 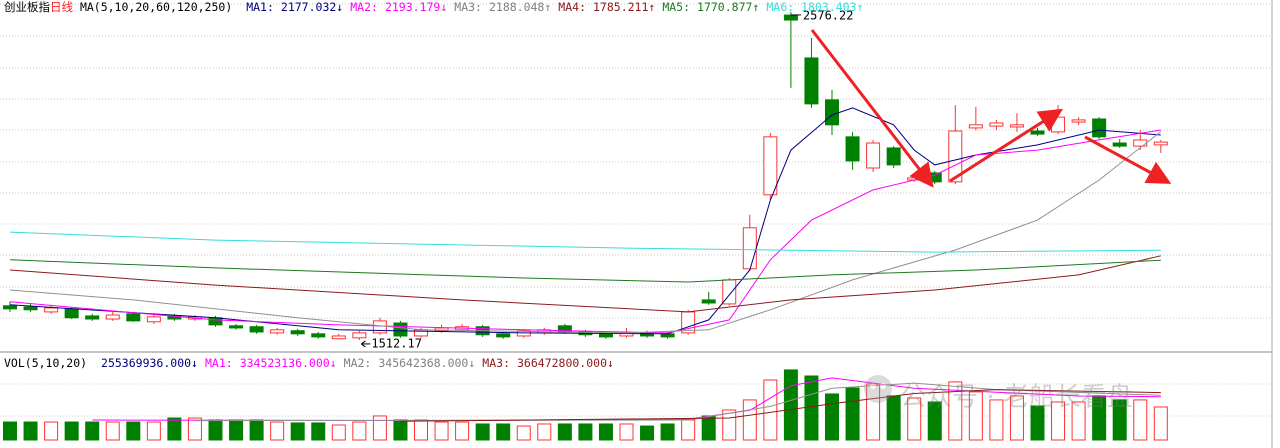 What do you see at coordinates (725, 7) in the screenshot?
I see `legend-value: 1770.877` at bounding box center [725, 7].